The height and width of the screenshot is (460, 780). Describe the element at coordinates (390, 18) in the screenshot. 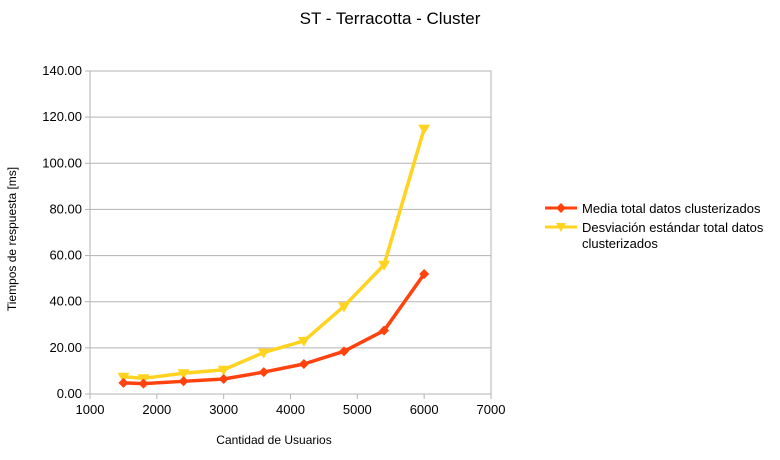

I see `chart-title: ST - Terracotta - Cluster` at that location.